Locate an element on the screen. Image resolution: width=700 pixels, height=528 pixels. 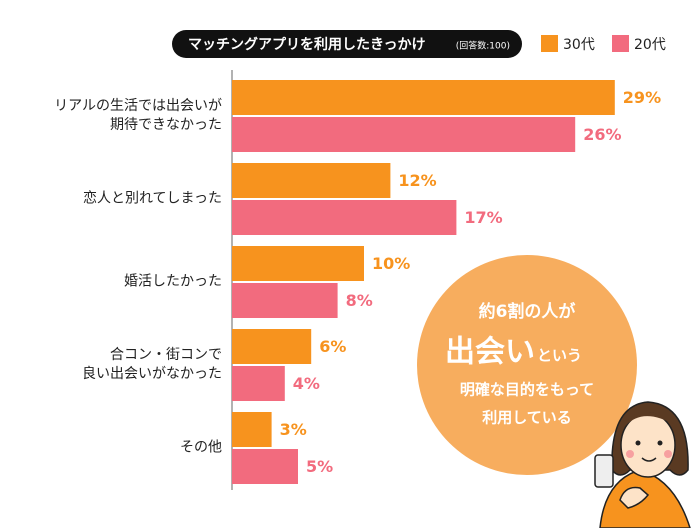
value-label: 26% is located at coordinates (602, 134).